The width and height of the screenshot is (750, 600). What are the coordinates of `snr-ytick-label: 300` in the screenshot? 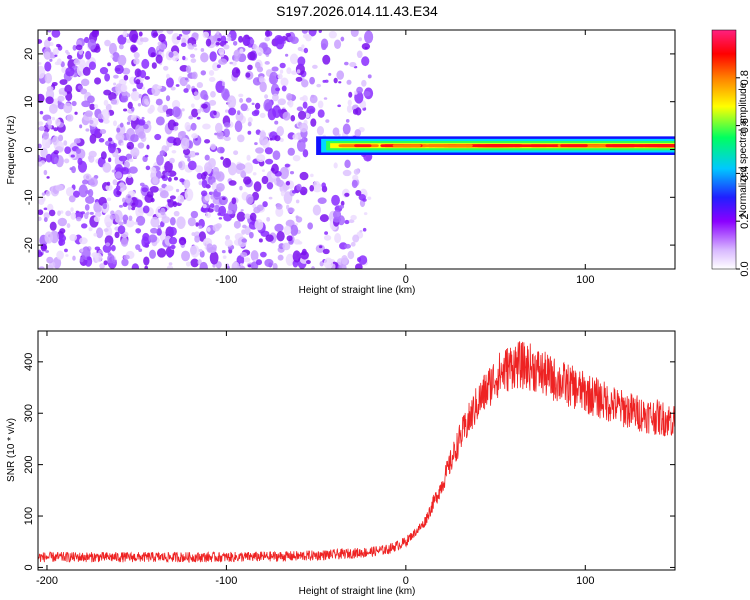 It's located at (29, 413).